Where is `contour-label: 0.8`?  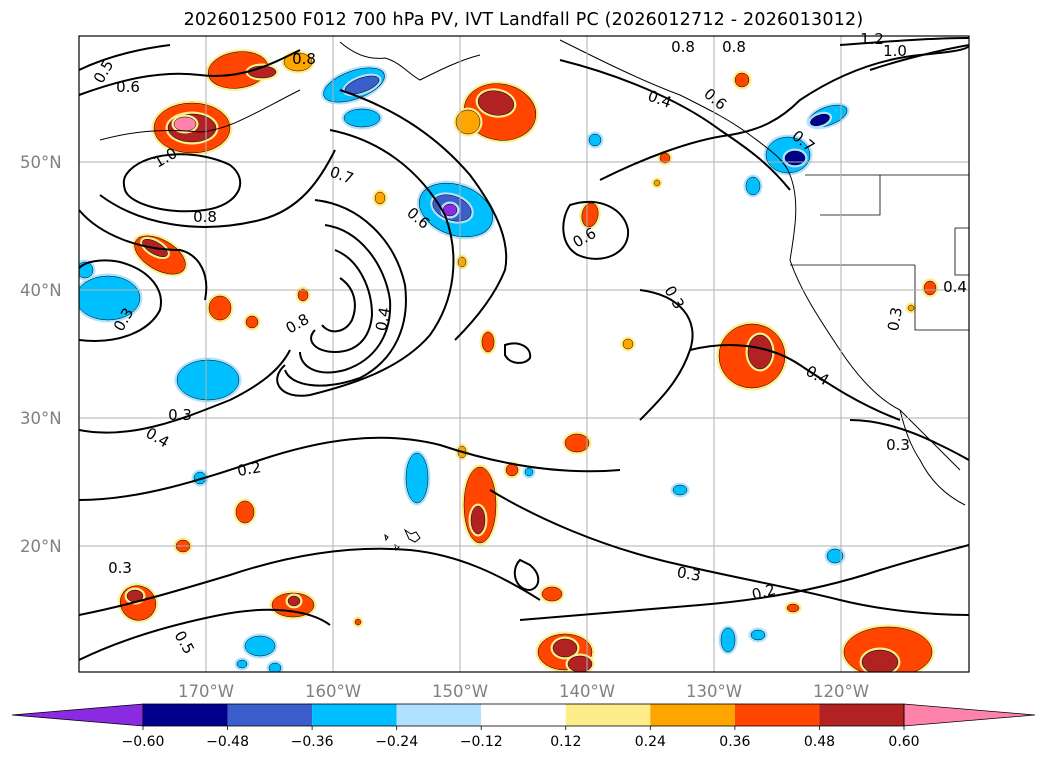
contour-label: 0.8 is located at coordinates (683, 47).